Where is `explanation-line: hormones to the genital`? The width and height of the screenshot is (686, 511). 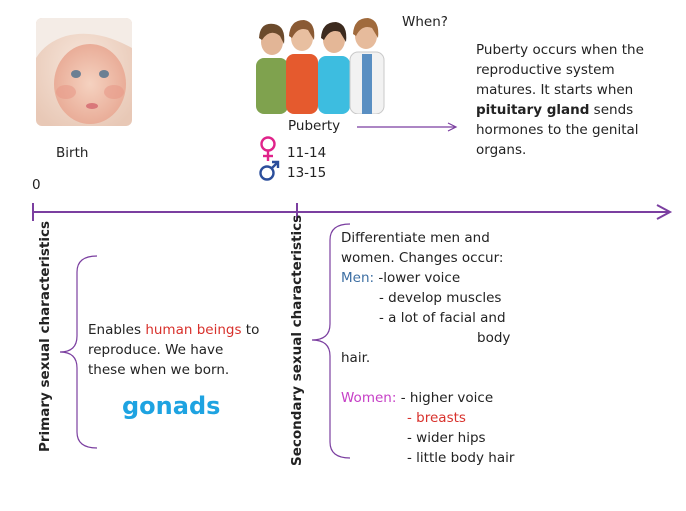 explanation-line: hormones to the genital is located at coordinates (557, 130).